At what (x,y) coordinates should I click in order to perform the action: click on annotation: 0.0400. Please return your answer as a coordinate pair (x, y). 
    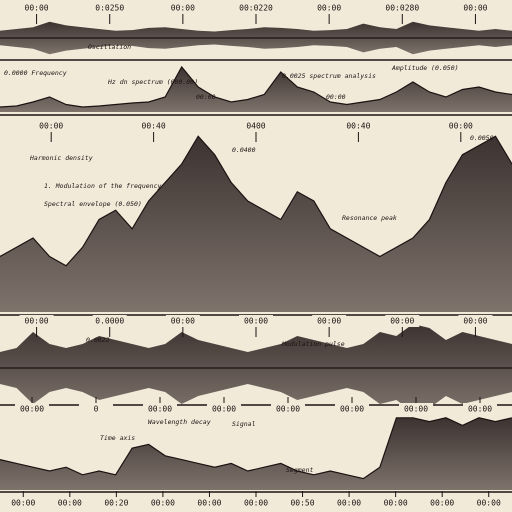
    Looking at the image, I should click on (244, 150).